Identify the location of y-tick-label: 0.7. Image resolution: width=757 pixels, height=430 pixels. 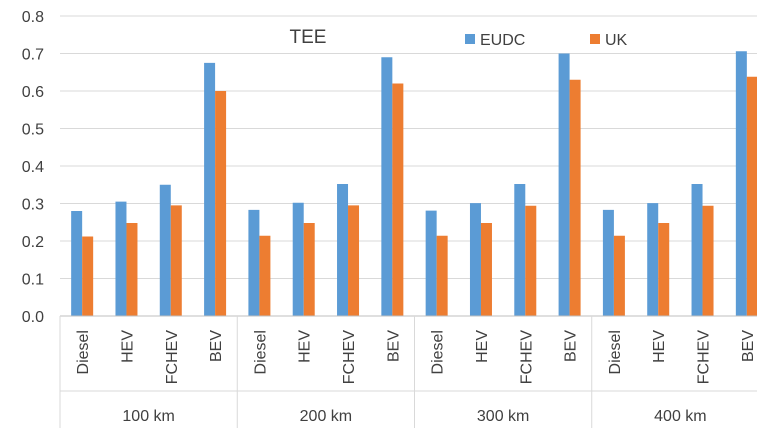
(33, 55).